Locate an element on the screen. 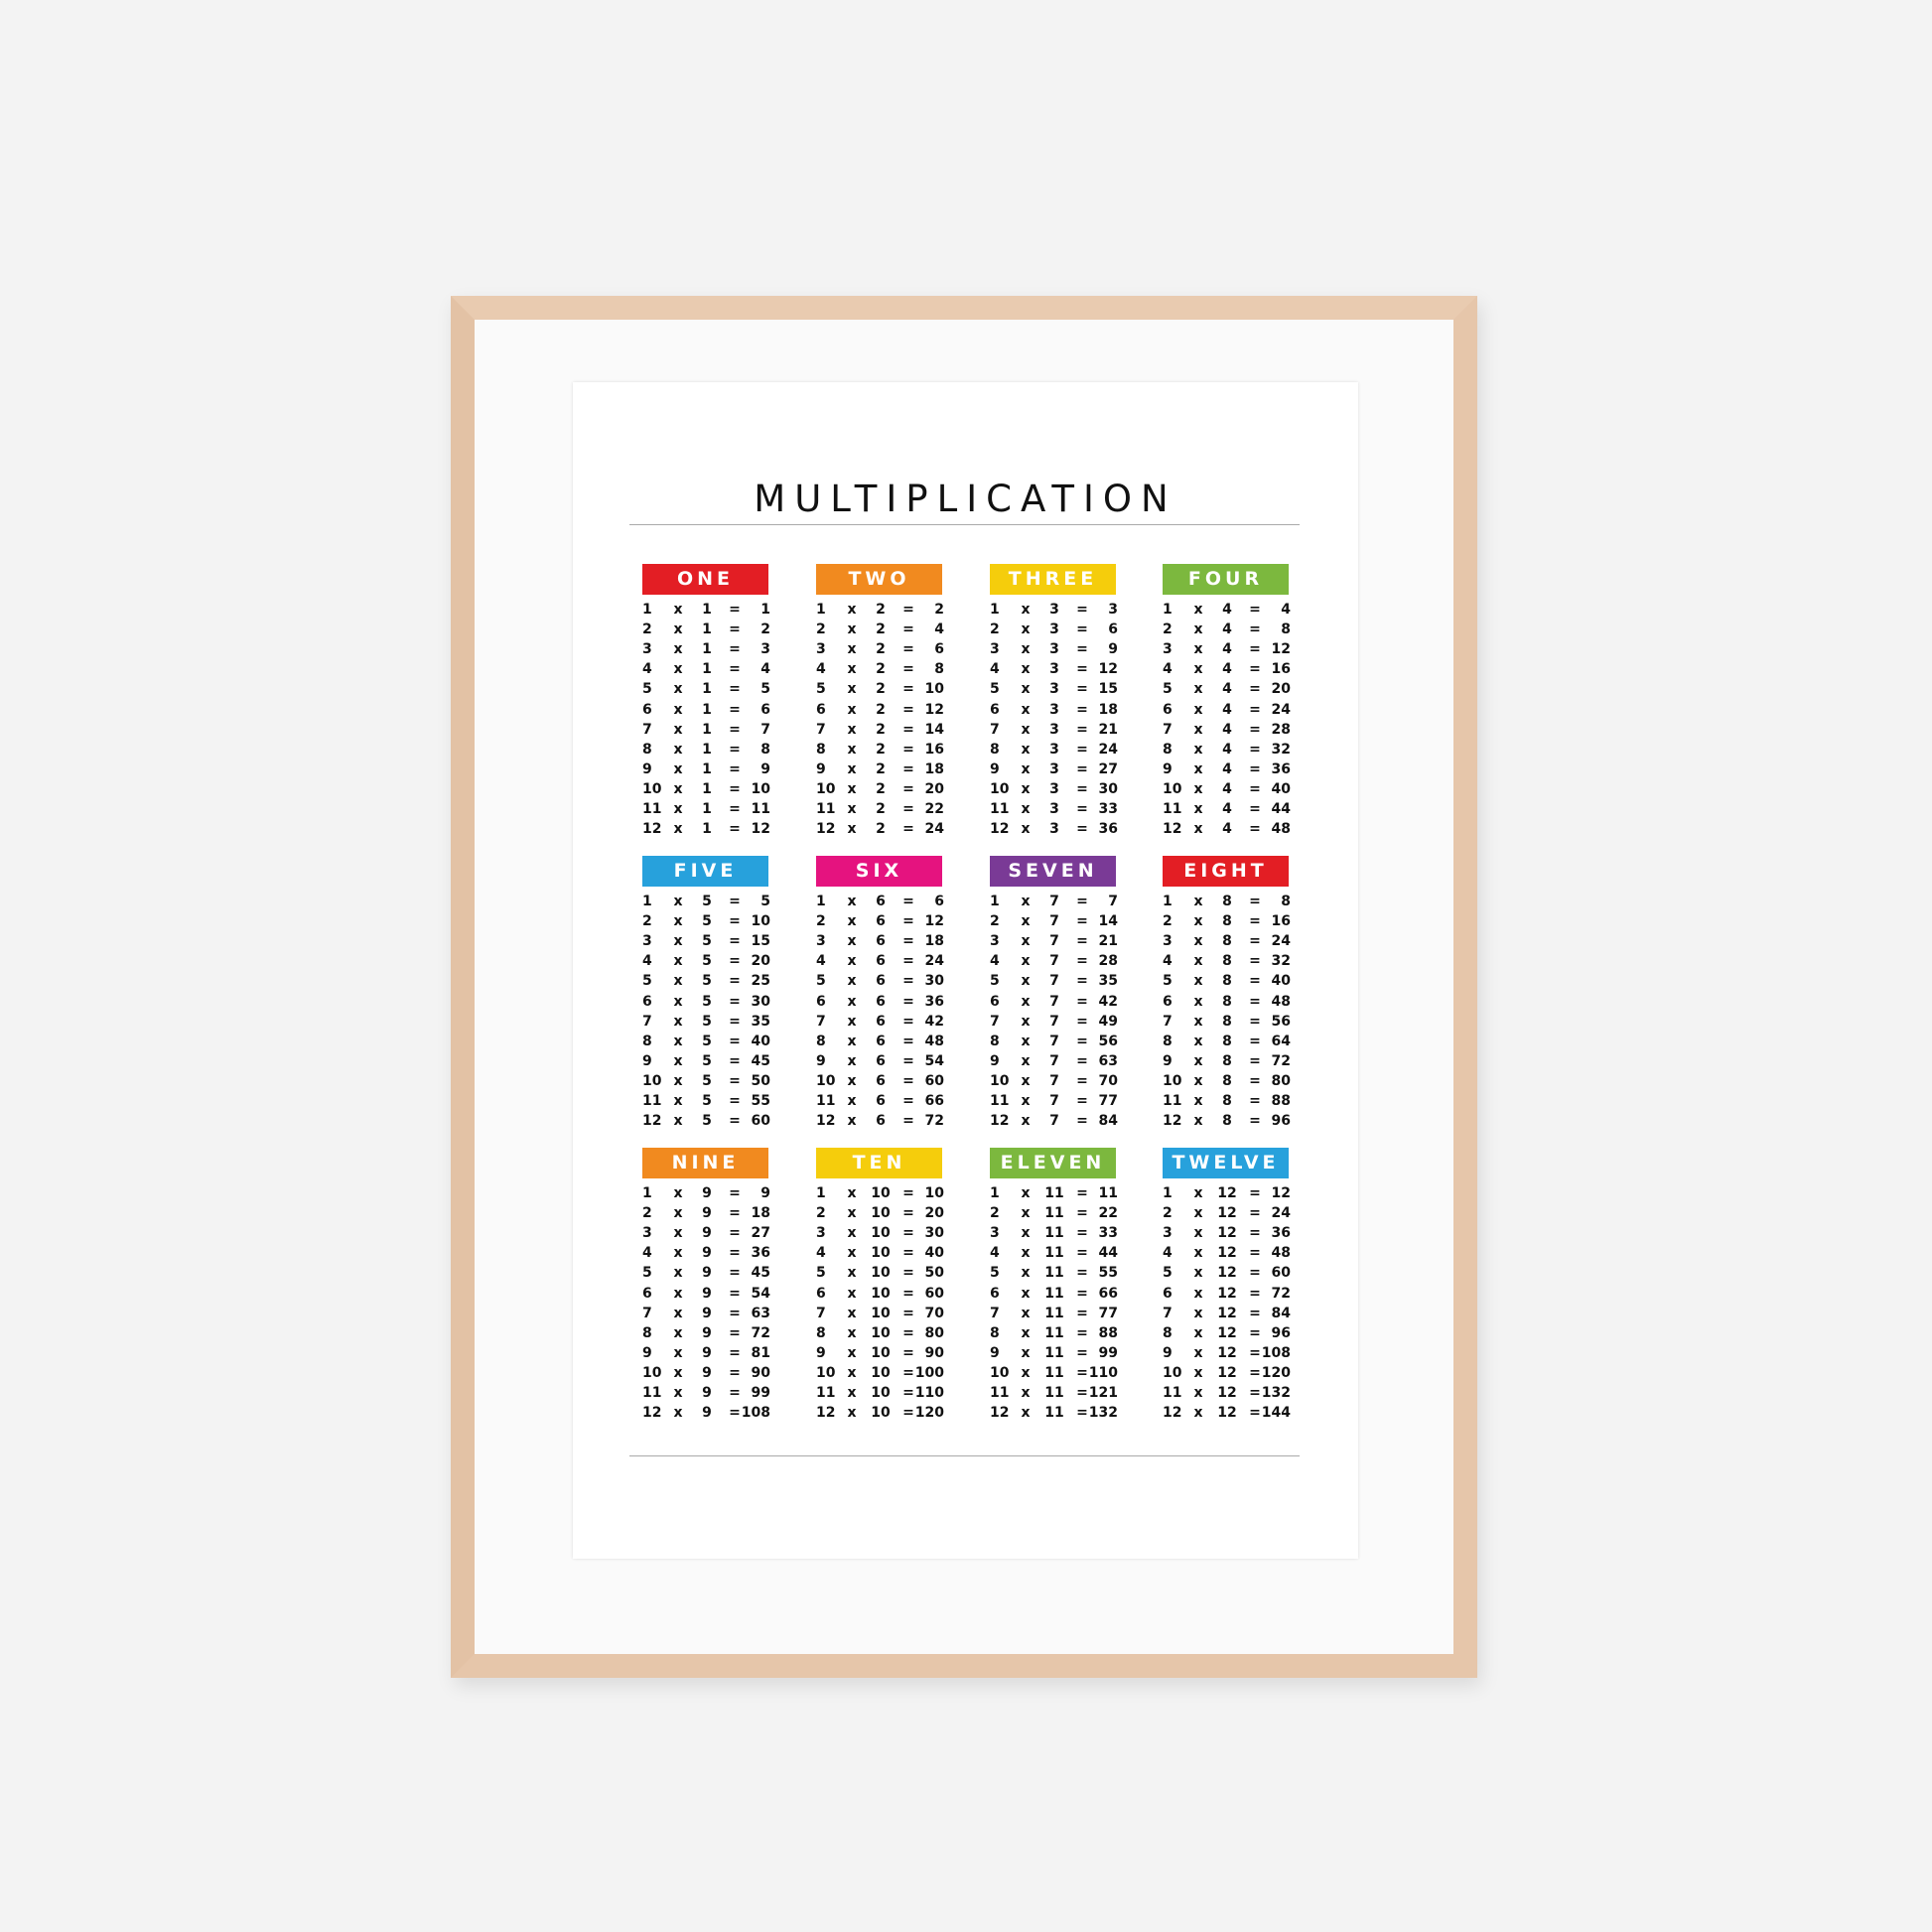 Image resolution: width=1932 pixels, height=1932 pixels. table-cell: 16 is located at coordinates (1281, 670).